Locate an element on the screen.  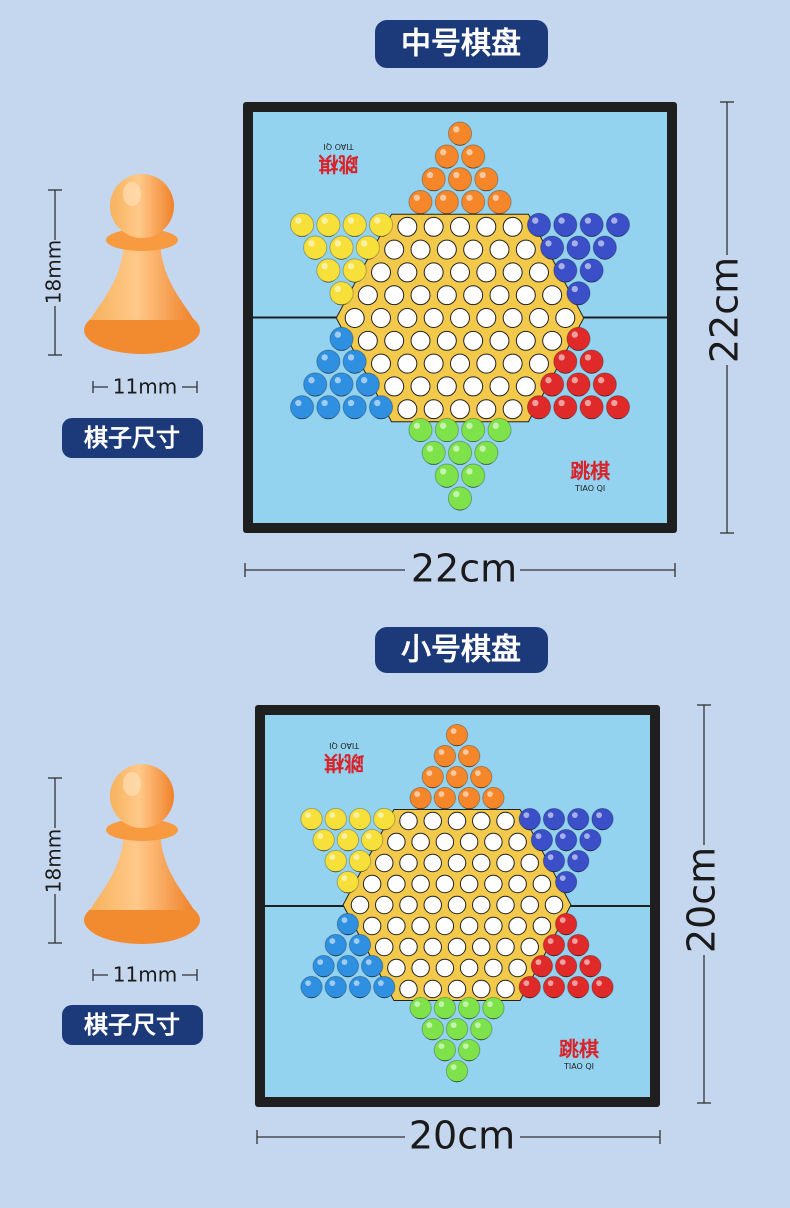
pawn is located at coordinates (142, 854).